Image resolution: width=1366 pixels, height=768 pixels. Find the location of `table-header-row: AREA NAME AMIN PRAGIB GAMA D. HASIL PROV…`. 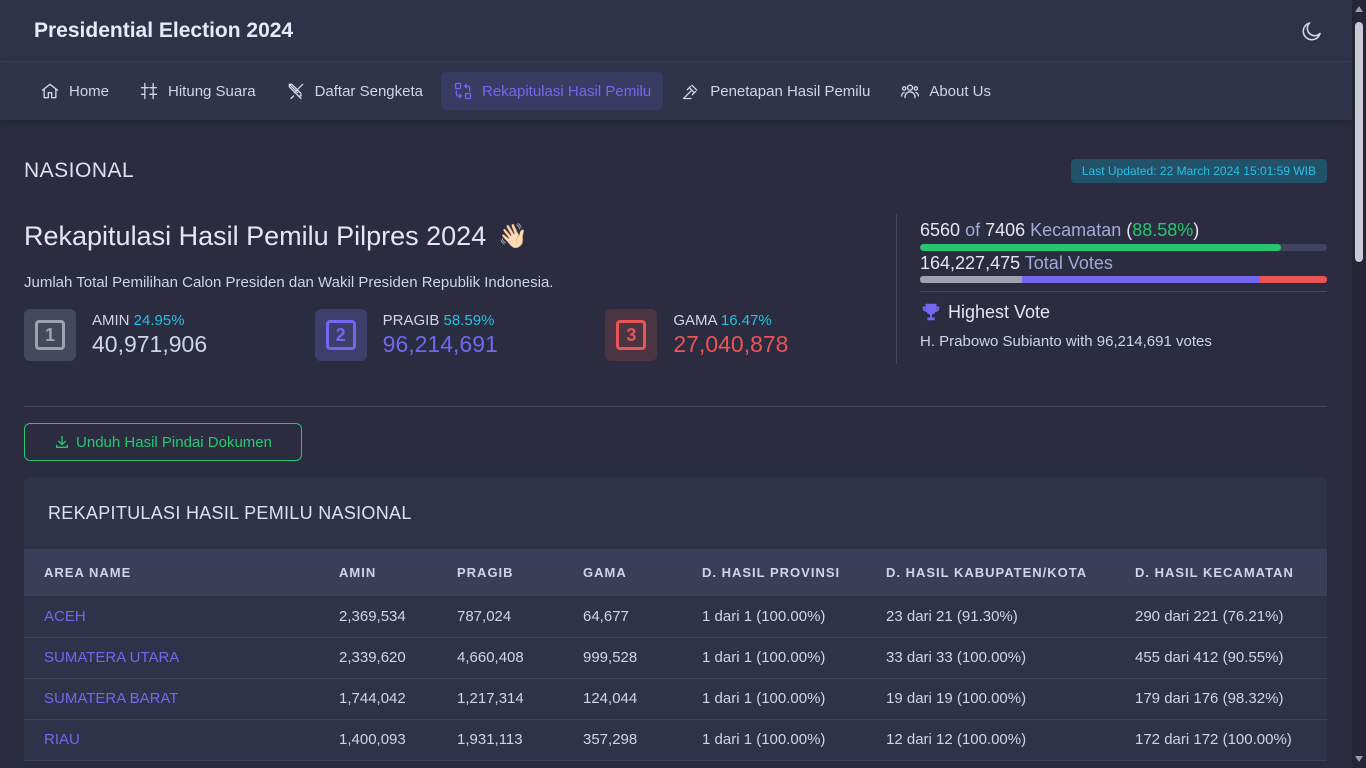

table-header-row: AREA NAME AMIN PRAGIB GAMA D. HASIL PROV… is located at coordinates (675, 572).